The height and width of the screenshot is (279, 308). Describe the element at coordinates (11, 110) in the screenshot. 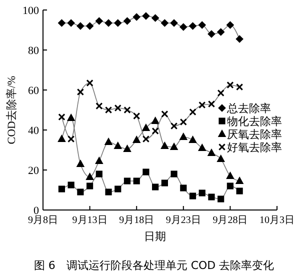

I see `y-axis-title: COD去除率/%` at that location.